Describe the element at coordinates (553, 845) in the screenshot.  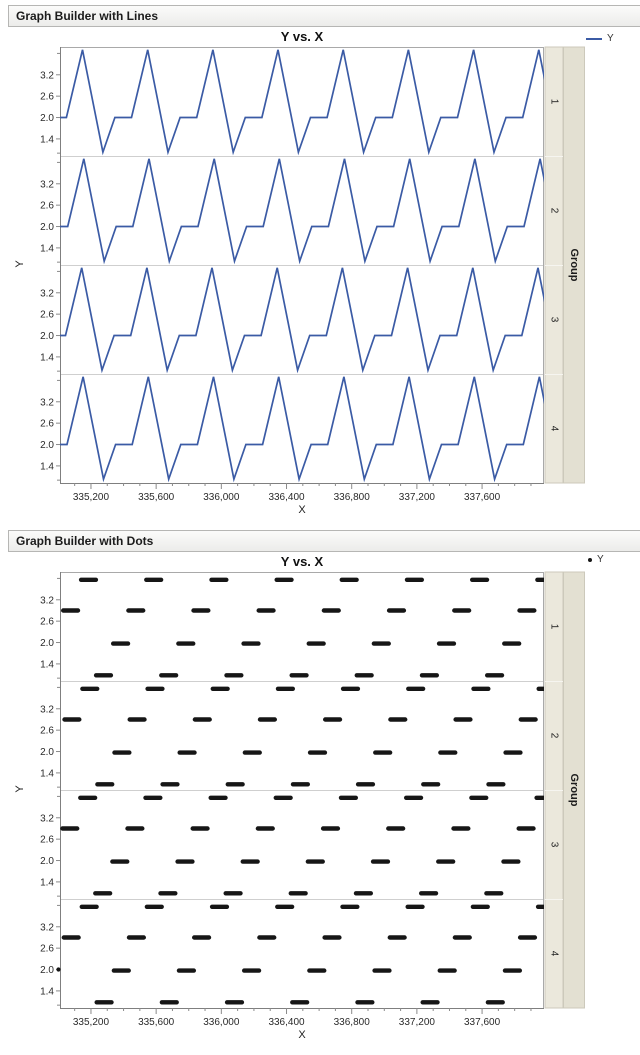
I see `group-level-label: 3` at that location.